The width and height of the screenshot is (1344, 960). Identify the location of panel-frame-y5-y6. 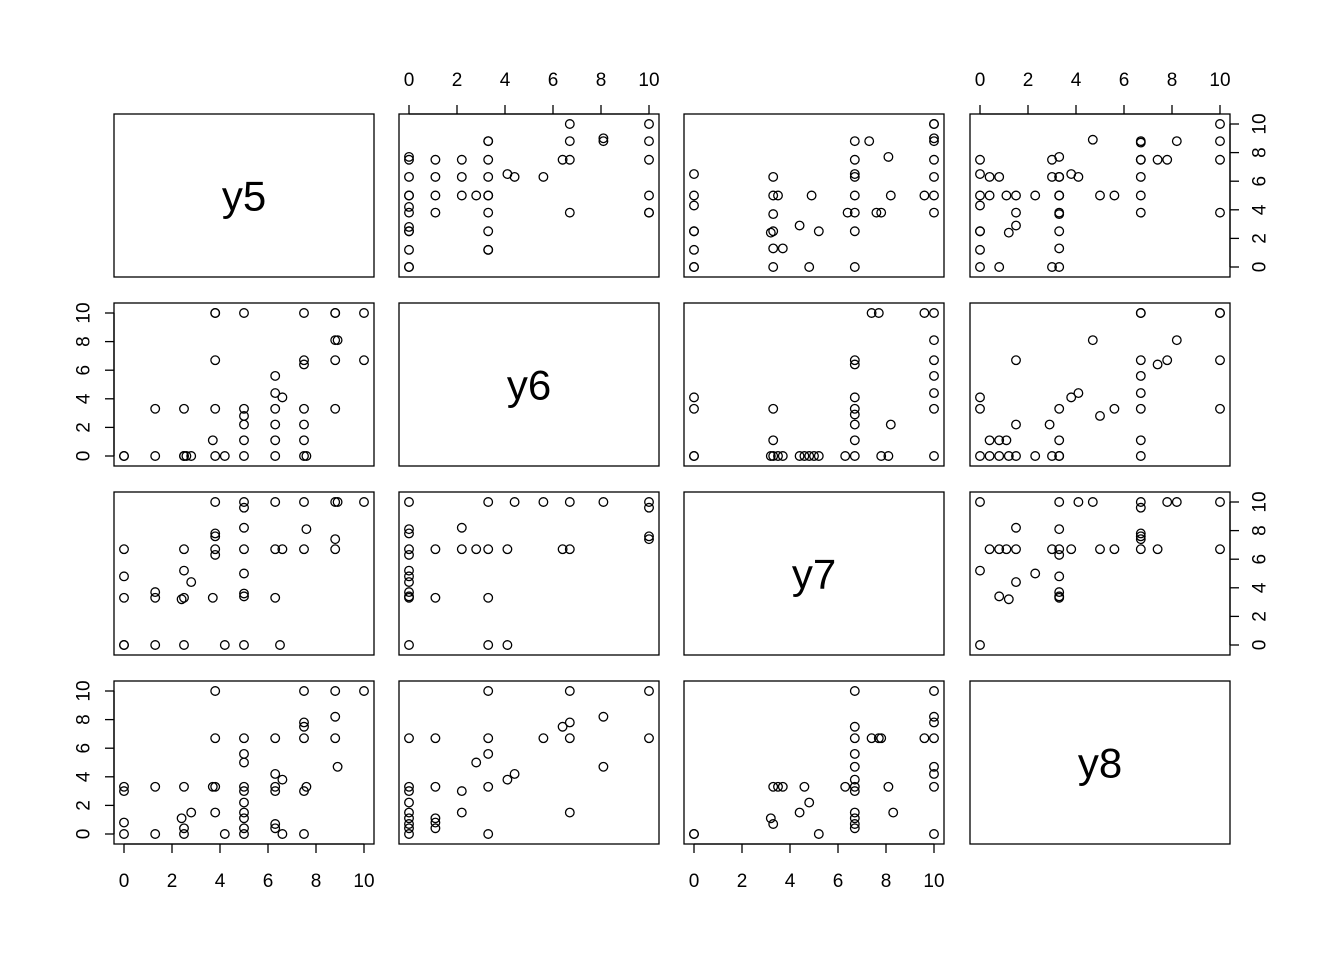
(529, 195).